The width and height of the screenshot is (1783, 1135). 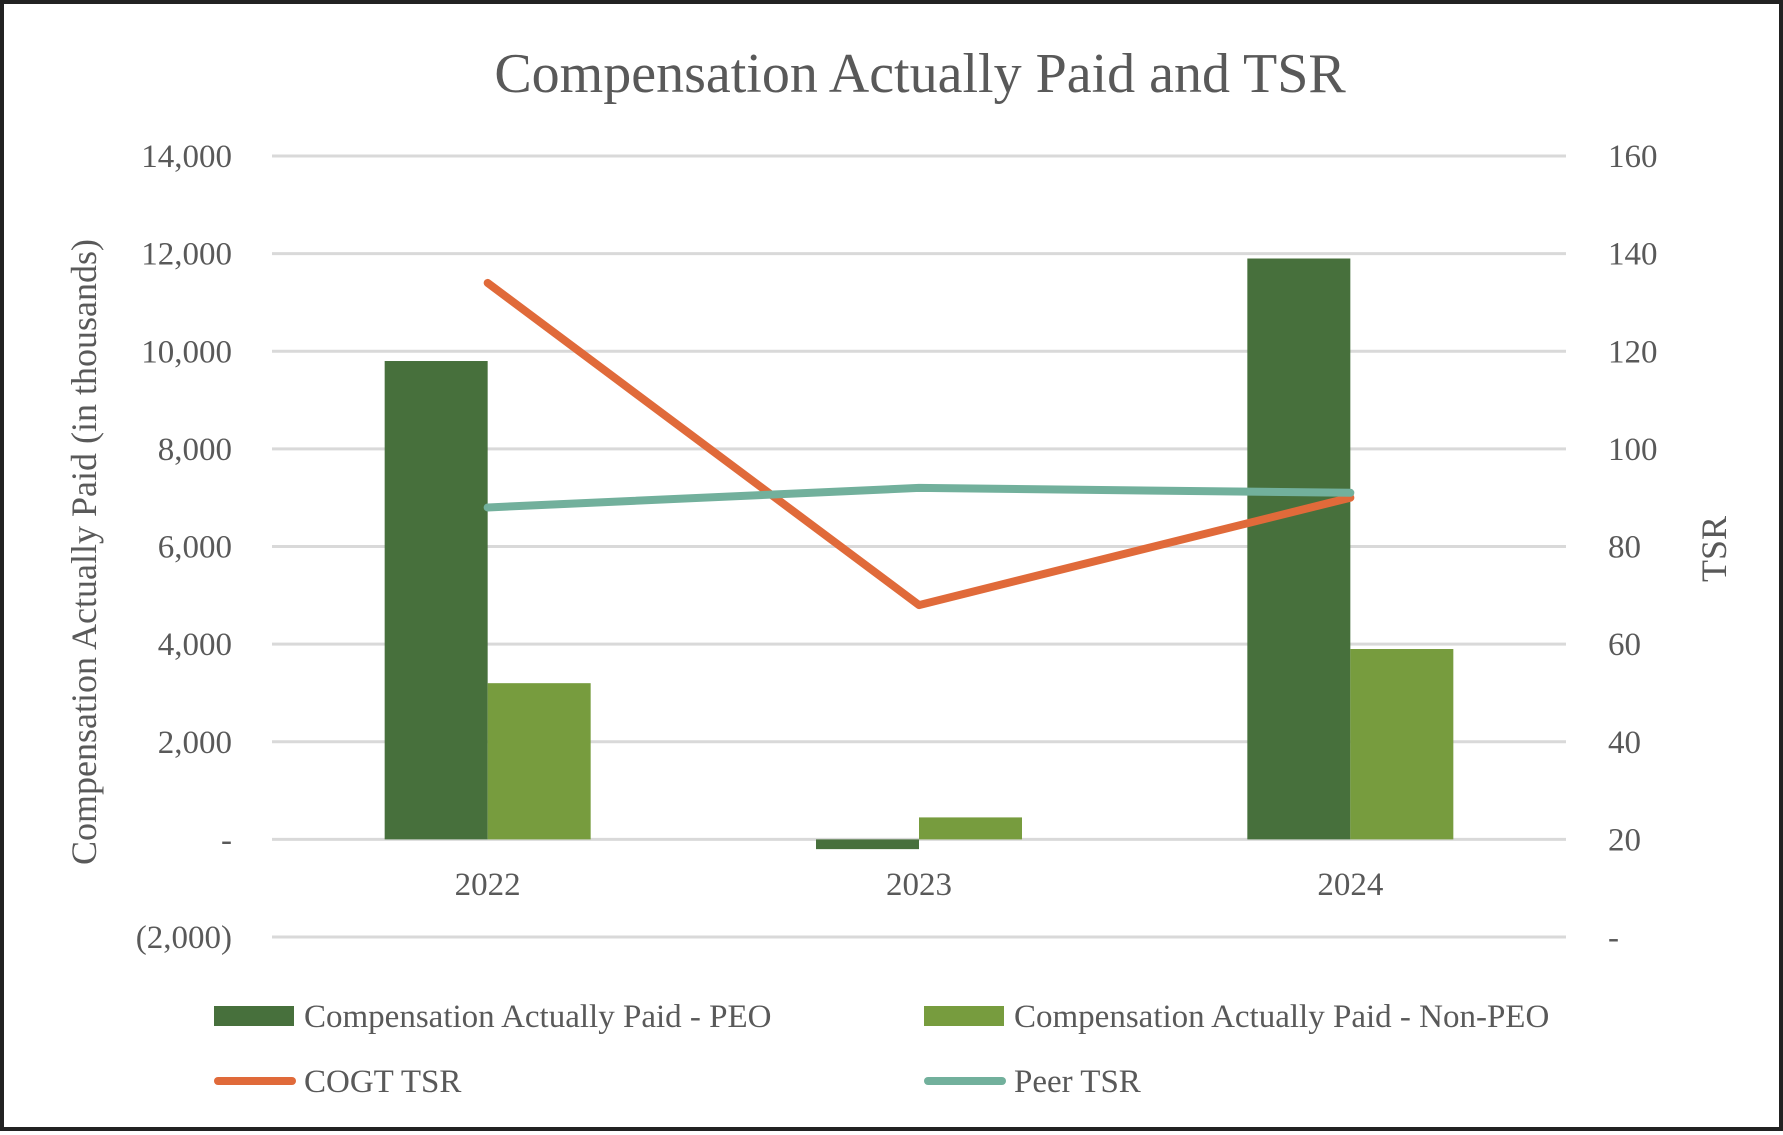 What do you see at coordinates (186, 352) in the screenshot?
I see `left-tick-label: 10,000` at bounding box center [186, 352].